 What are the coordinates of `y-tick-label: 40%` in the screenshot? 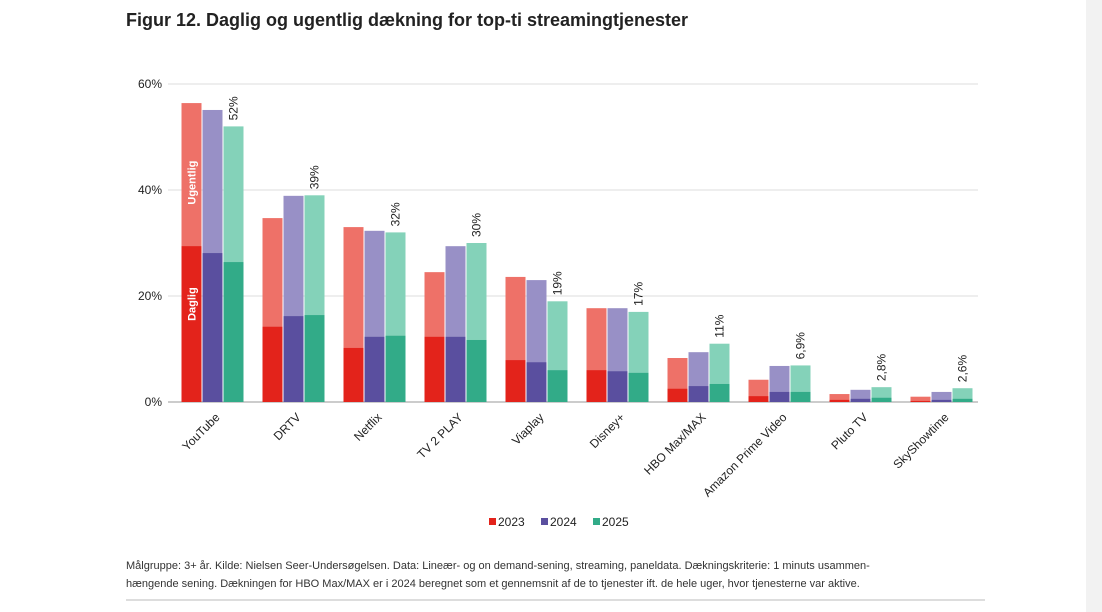 It's located at (150, 190).